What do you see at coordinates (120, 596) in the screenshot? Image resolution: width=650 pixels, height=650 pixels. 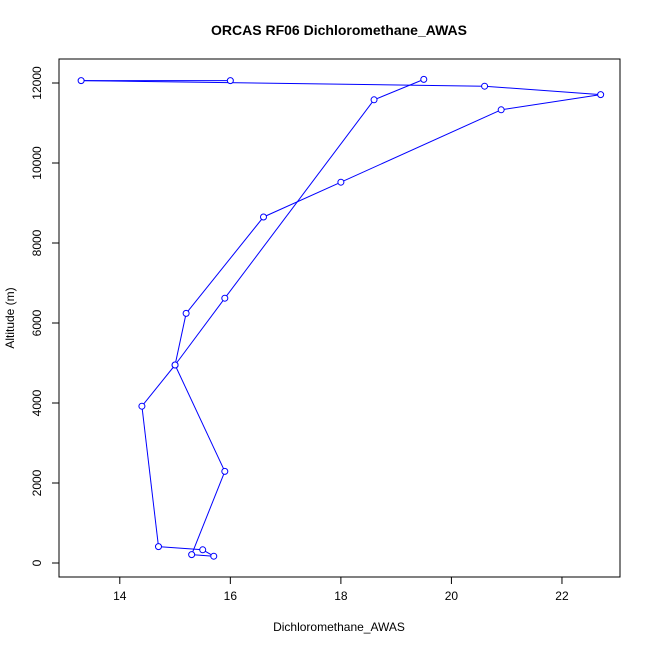 I see `x-tick-label: 14` at bounding box center [120, 596].